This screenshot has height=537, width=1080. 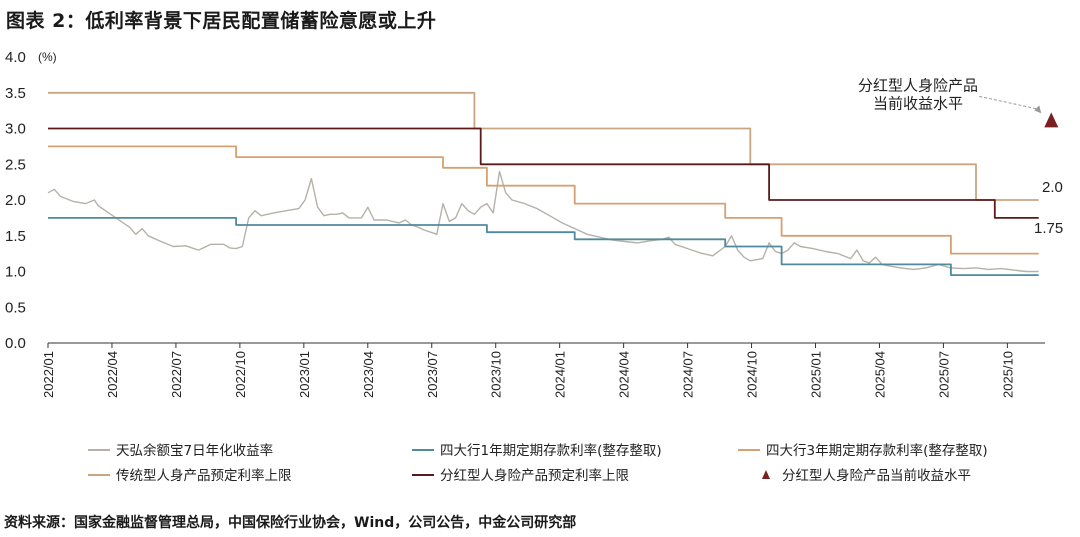 What do you see at coordinates (204, 475) in the screenshot?
I see `legend-label: 传统型人身产品预定利率上限` at bounding box center [204, 475].